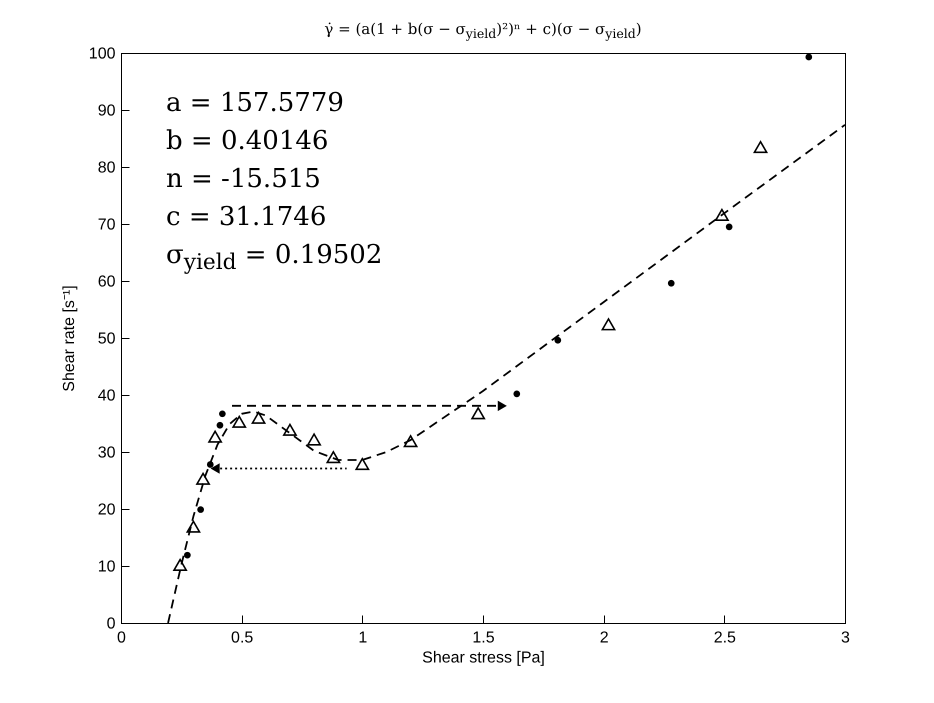 The image size is (934, 703). What do you see at coordinates (363, 638) in the screenshot?
I see `x-tick-label: 1` at bounding box center [363, 638].